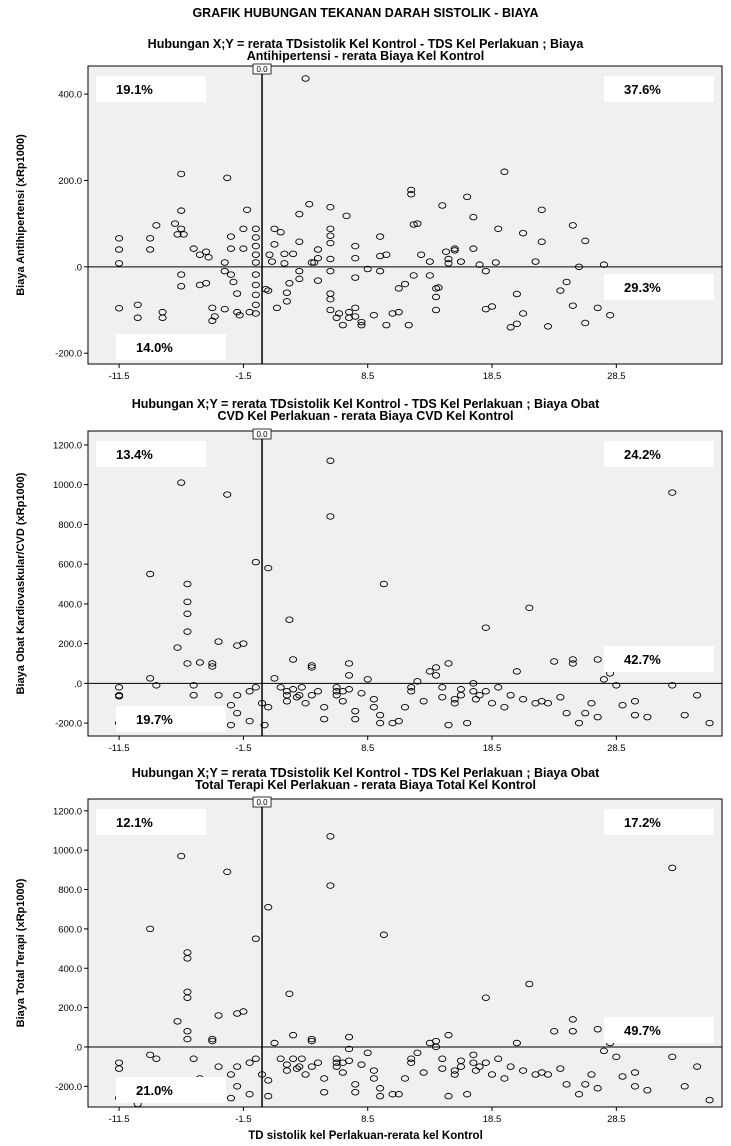 This screenshot has width=731, height=1146. Describe the element at coordinates (67, 445) in the screenshot. I see `chart-2-y-tick-label: 1200.0` at that location.